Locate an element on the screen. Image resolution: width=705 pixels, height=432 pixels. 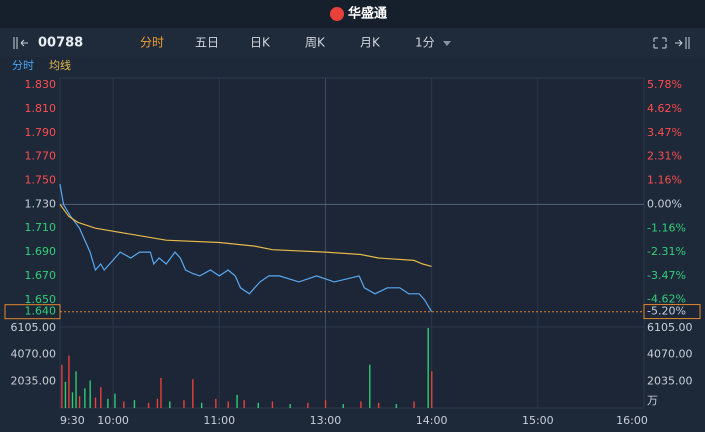
x-tick-label: 15:00 is located at coordinates (538, 420).